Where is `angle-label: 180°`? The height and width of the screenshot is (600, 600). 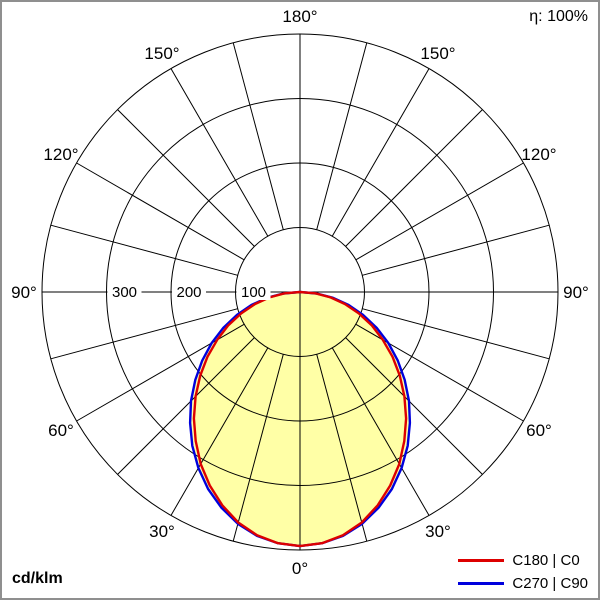
angle-label: 180° is located at coordinates (299, 16).